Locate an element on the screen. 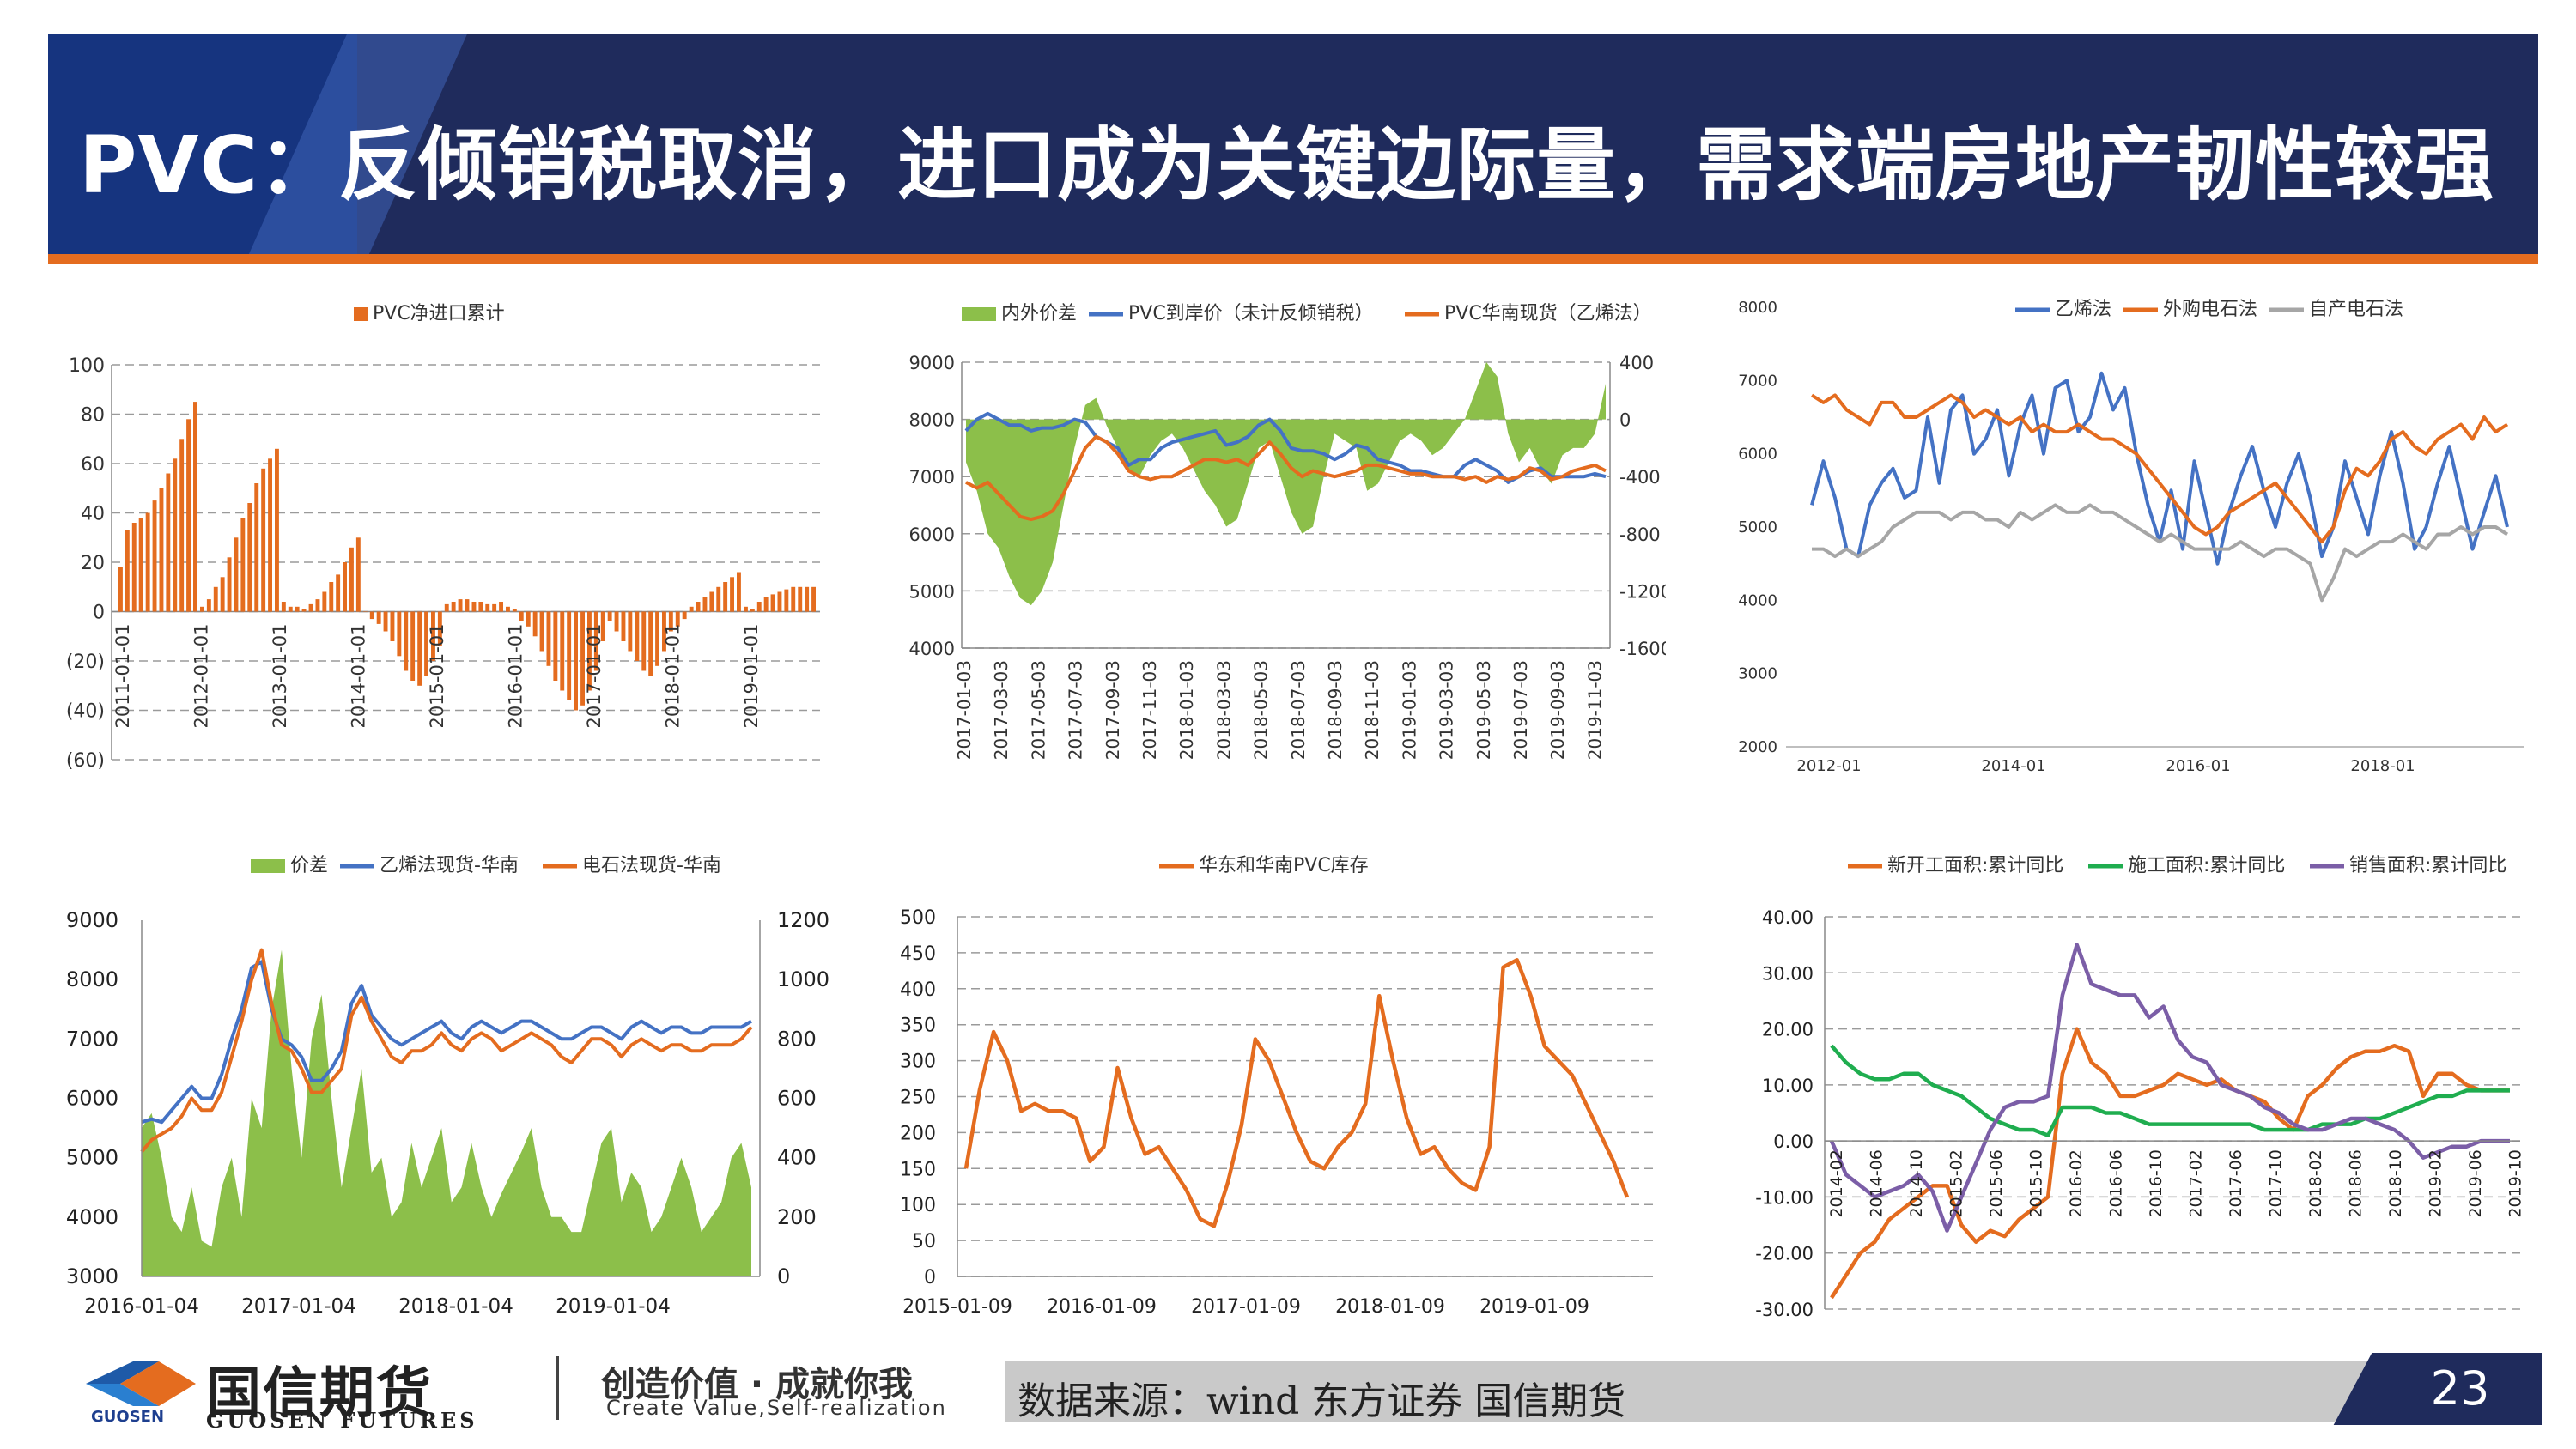 This screenshot has height=1449, width=2576. y-right-tick: -1600 is located at coordinates (1642, 649).